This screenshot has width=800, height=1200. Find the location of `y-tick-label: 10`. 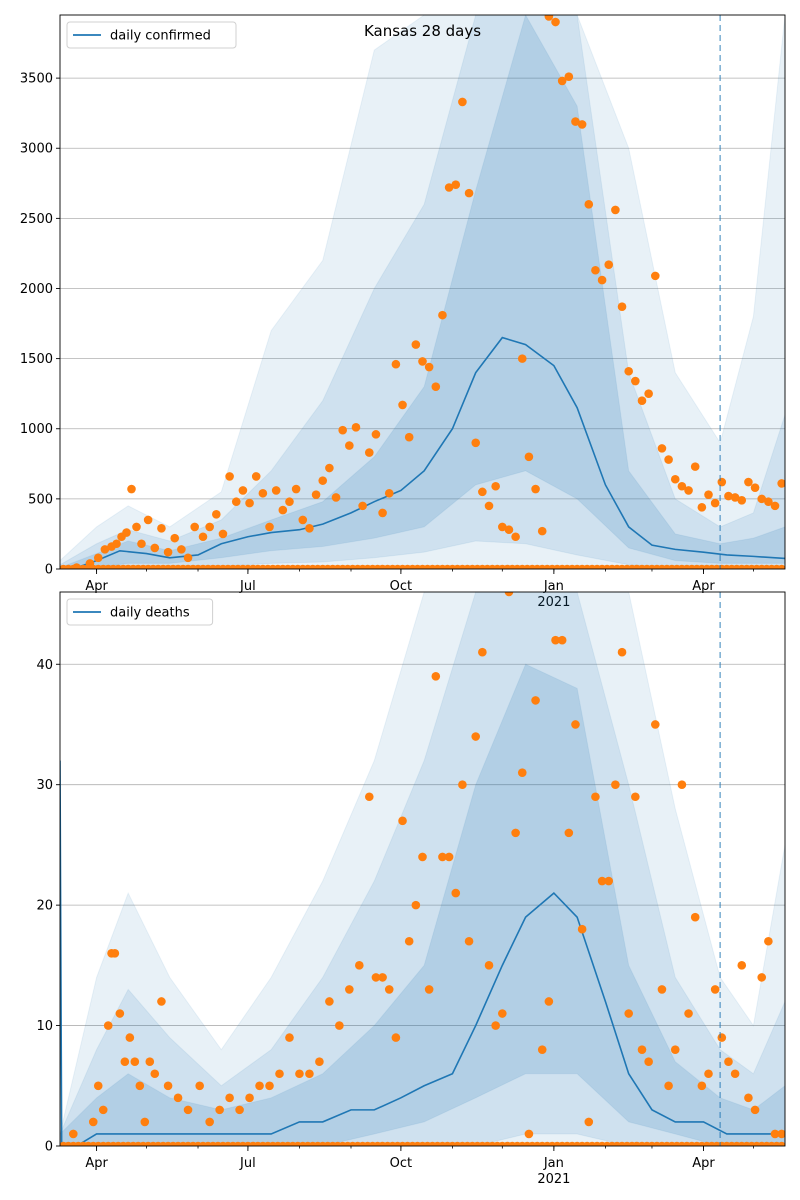

y-tick-label: 10 is located at coordinates (44, 1026).